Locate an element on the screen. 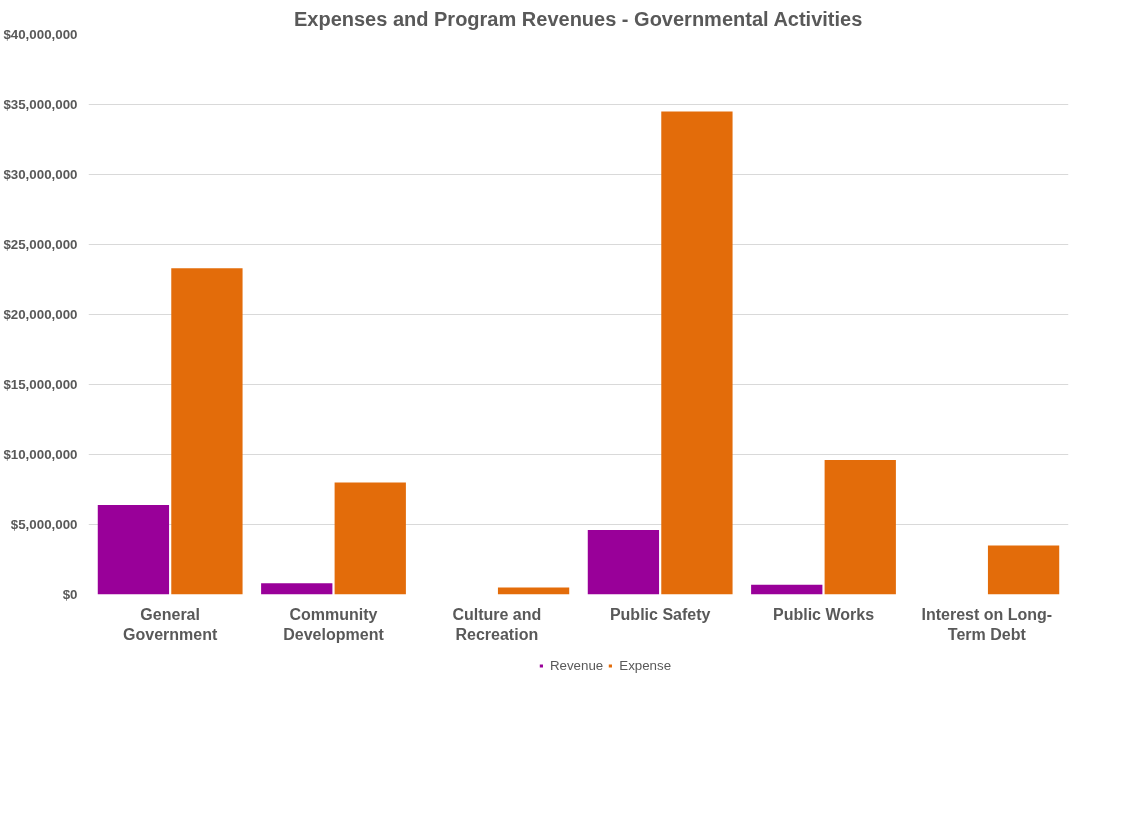 This screenshot has width=1138, height=821. legend-label: Revenue is located at coordinates (576, 665).